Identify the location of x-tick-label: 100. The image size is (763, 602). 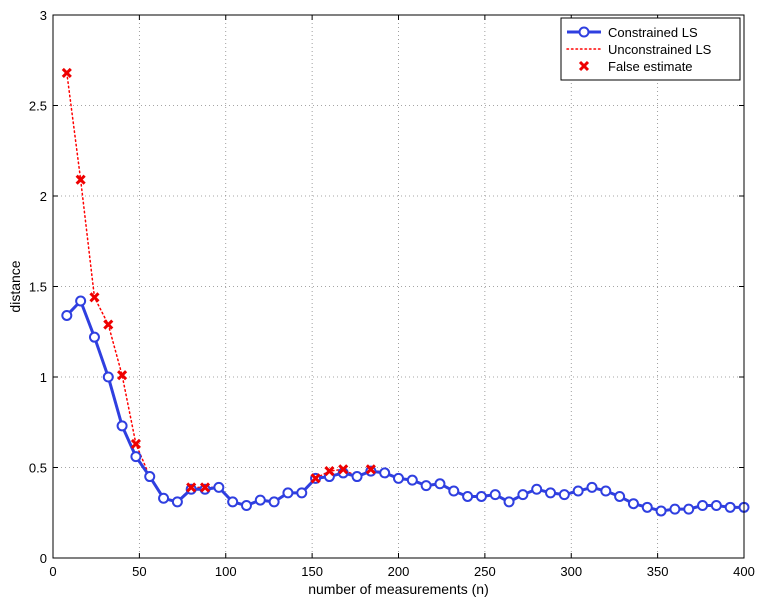
(226, 571).